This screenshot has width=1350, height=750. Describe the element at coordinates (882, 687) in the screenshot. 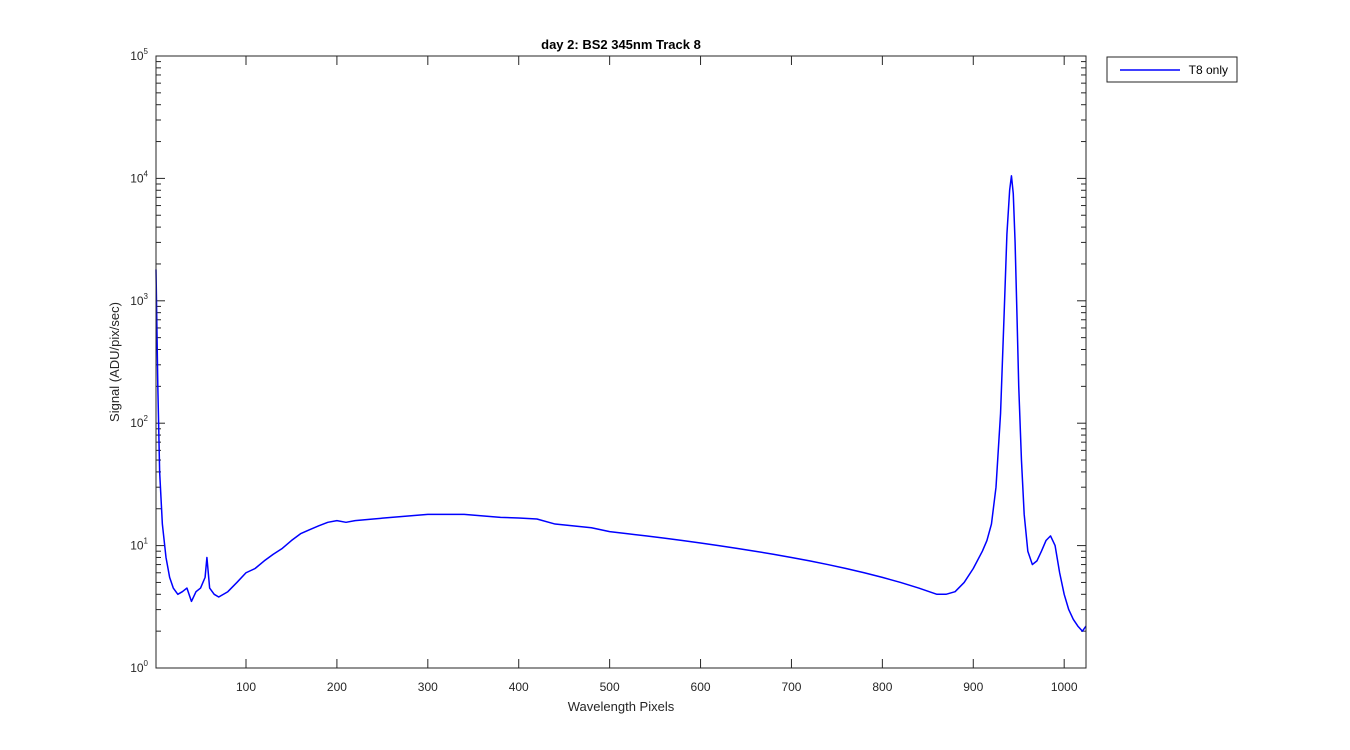

I see `x-tick-label: 800` at that location.